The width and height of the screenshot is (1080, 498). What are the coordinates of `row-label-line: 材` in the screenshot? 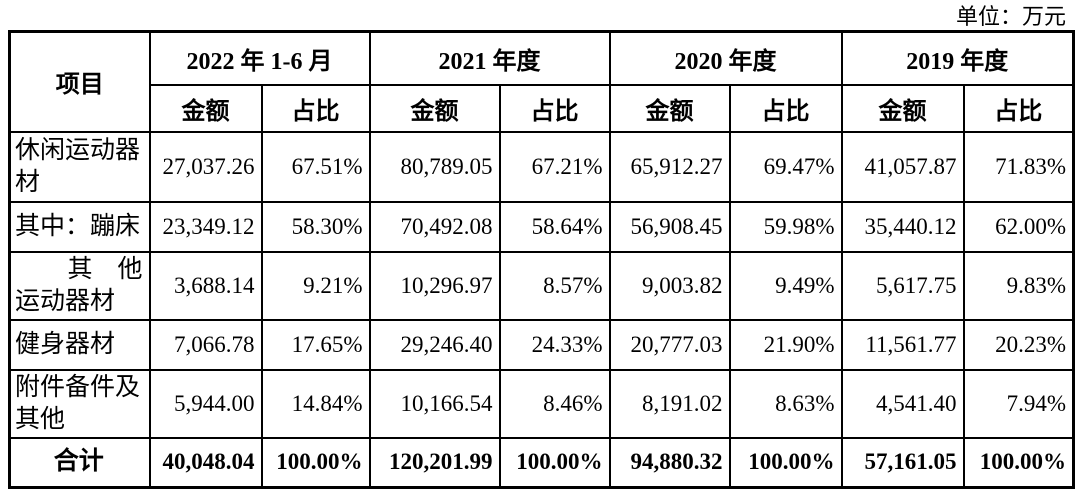 It's located at (28, 182).